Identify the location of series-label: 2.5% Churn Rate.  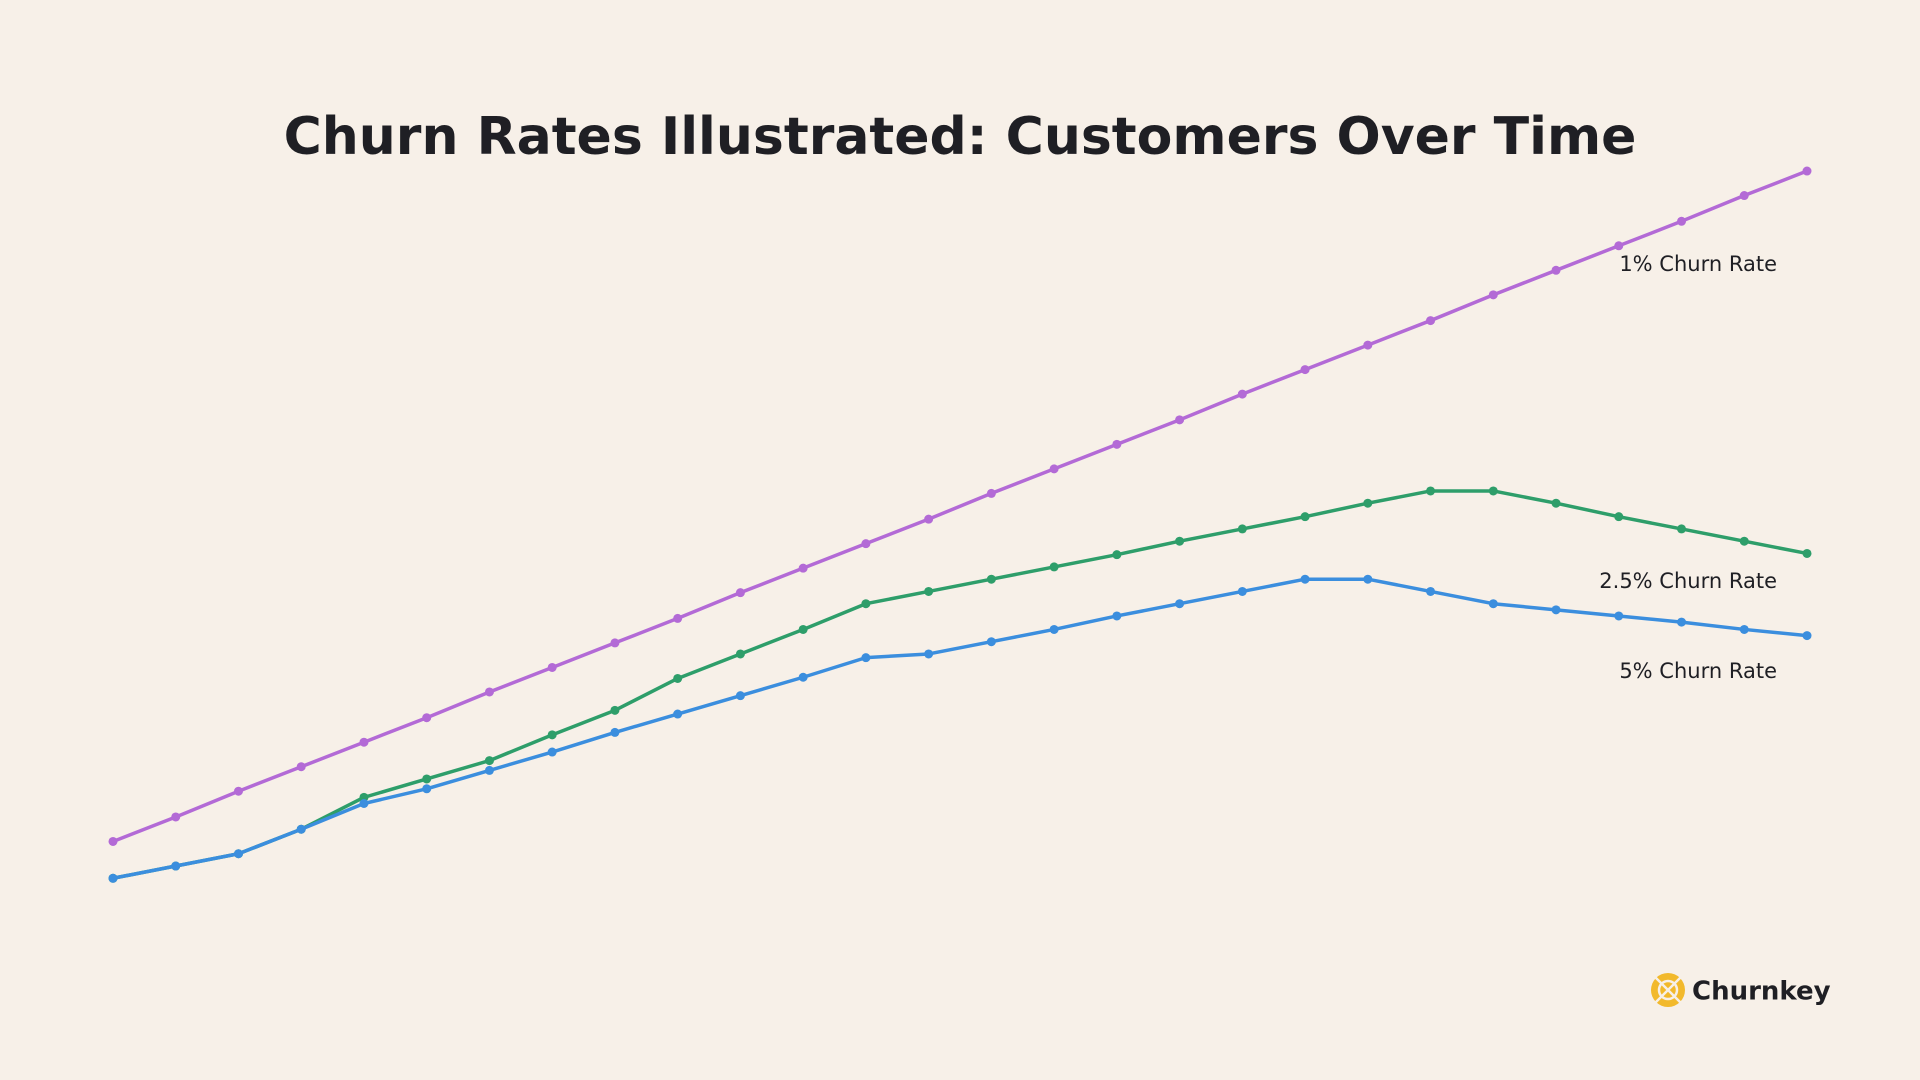
(1688, 581).